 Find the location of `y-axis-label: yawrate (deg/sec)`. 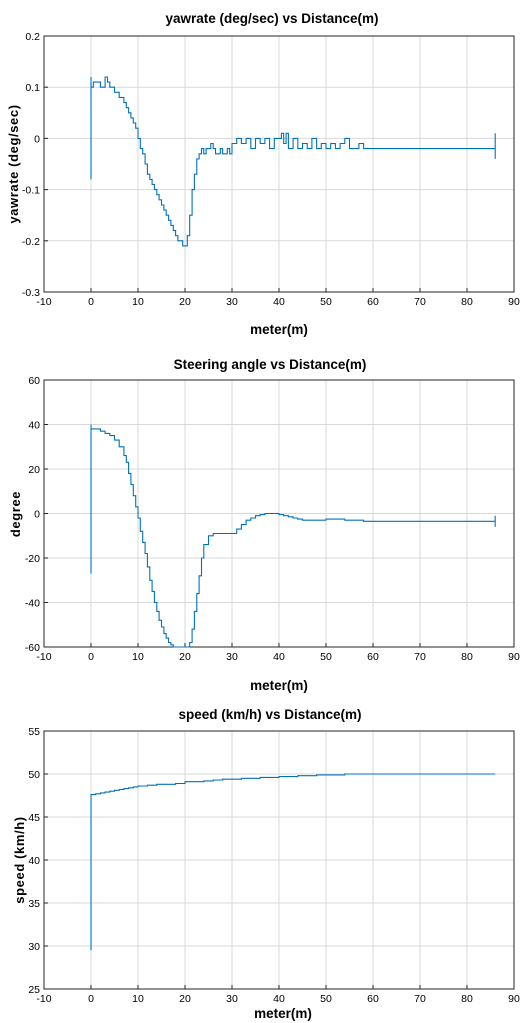

y-axis-label: yawrate (deg/sec) is located at coordinates (13, 163).